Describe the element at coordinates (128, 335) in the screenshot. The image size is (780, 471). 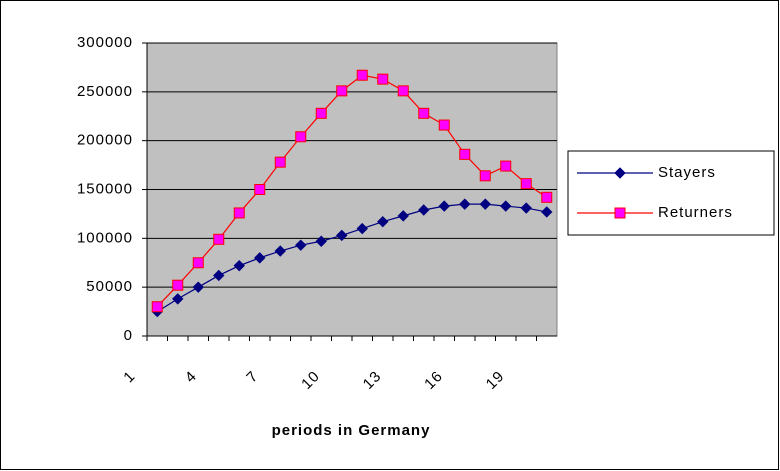
I see `y-tick-label: 0` at that location.